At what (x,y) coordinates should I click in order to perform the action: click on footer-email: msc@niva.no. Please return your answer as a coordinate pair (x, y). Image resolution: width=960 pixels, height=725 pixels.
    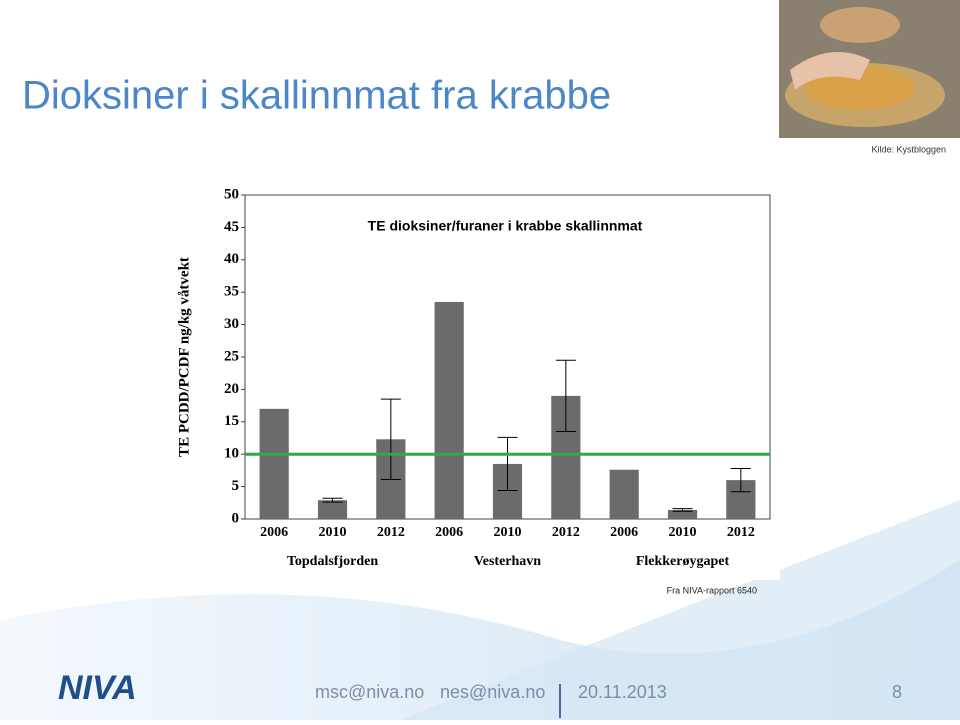
    Looking at the image, I should click on (369, 692).